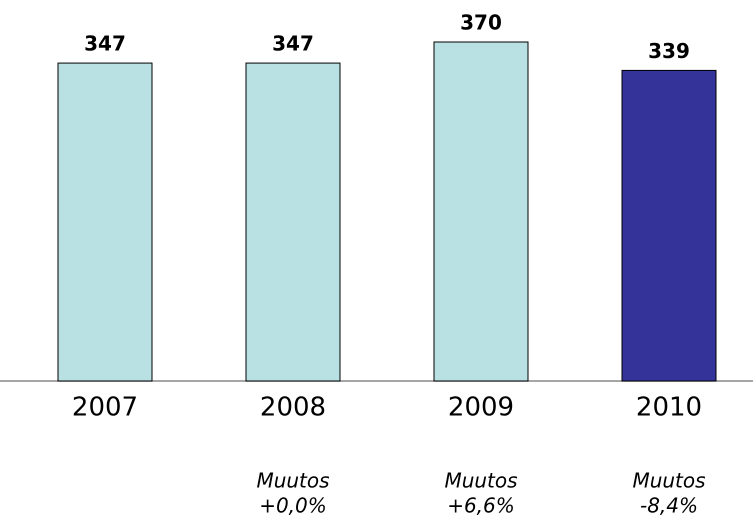 This screenshot has width=753, height=520. Describe the element at coordinates (669, 506) in the screenshot. I see `change-note: -8,4%` at that location.